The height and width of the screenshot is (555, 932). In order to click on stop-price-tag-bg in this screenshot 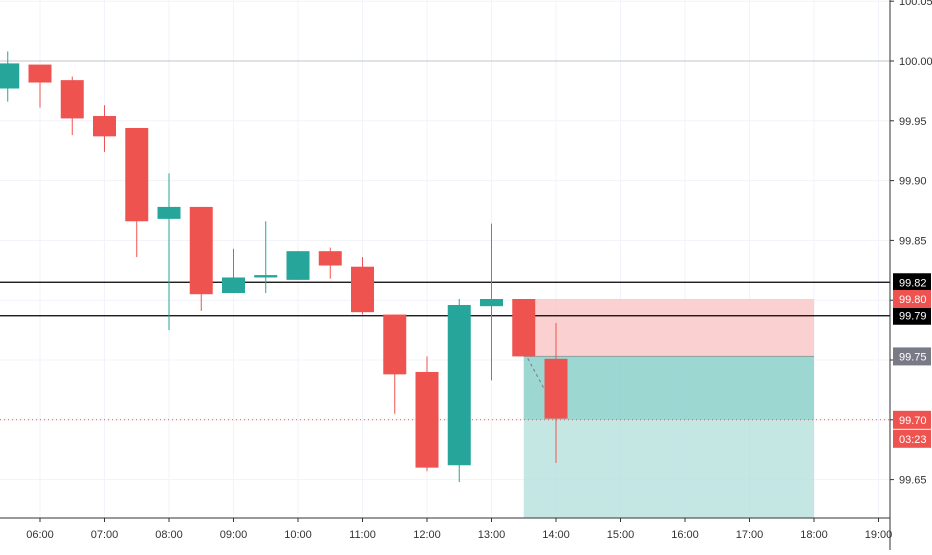, I will do `click(912, 299)`.